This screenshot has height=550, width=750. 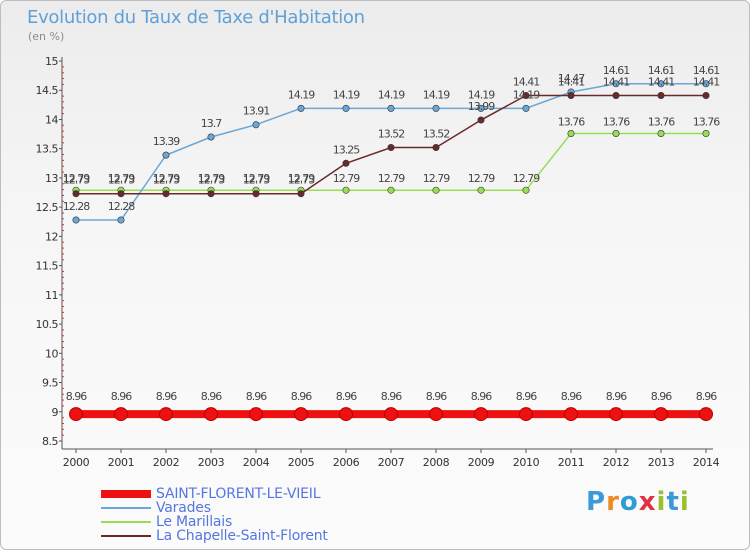 I want to click on y-tick-label: 13, so click(x=51, y=178).